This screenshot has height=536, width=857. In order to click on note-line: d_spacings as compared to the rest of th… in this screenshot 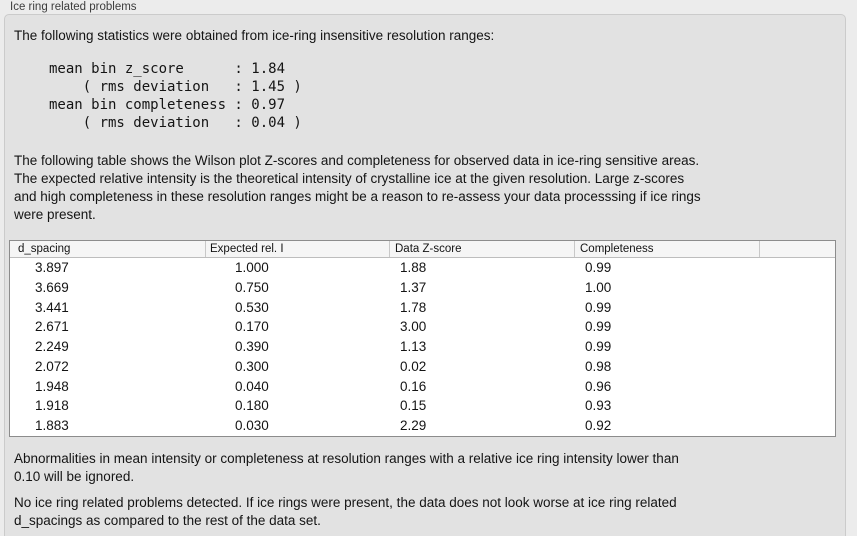, I will do `click(167, 520)`.